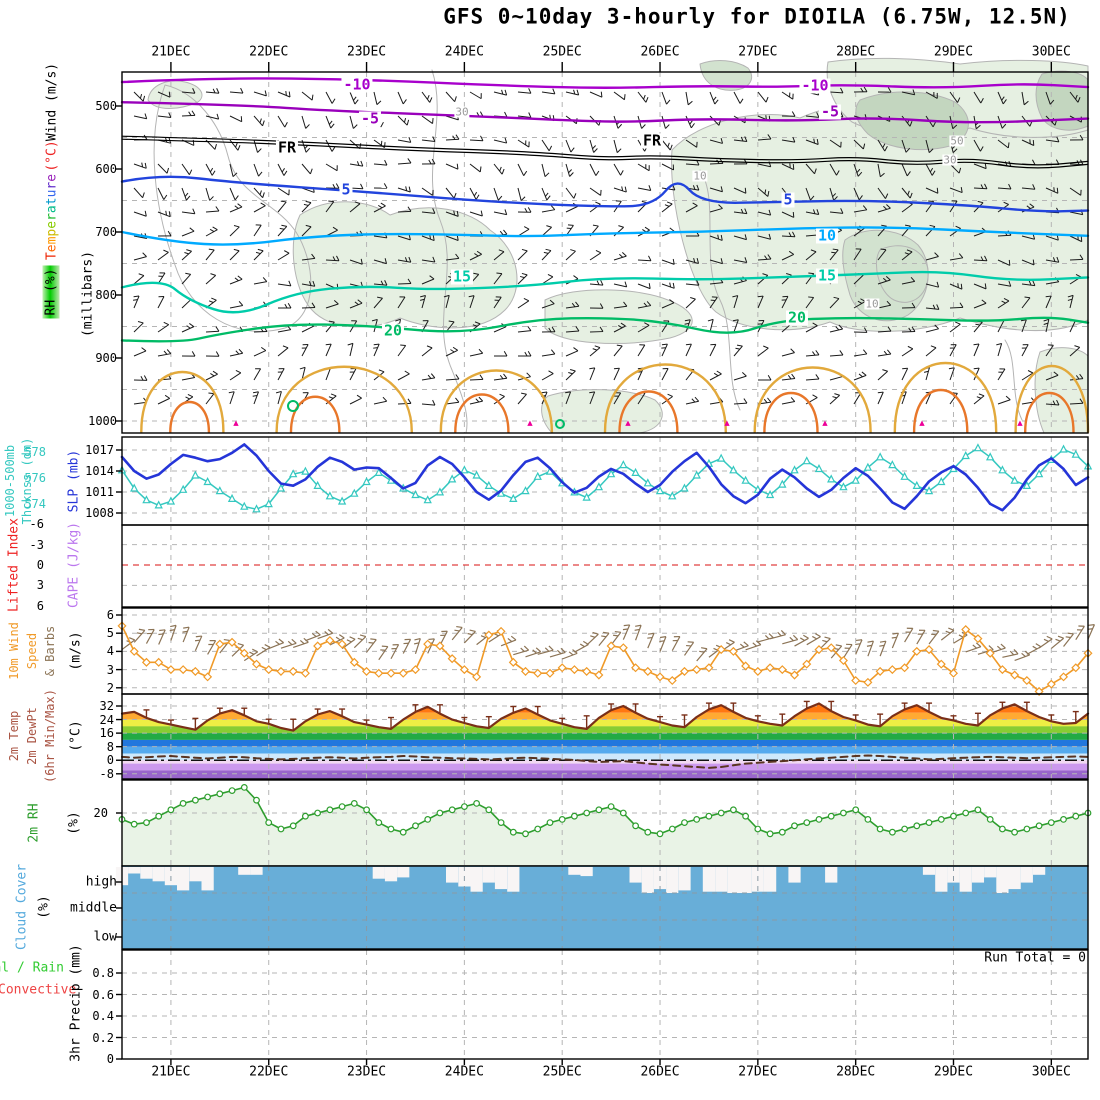 This screenshot has height=1100, width=1100. What do you see at coordinates (269, 52) in the screenshot?
I see `date-label-top: 22DEC` at bounding box center [269, 52].